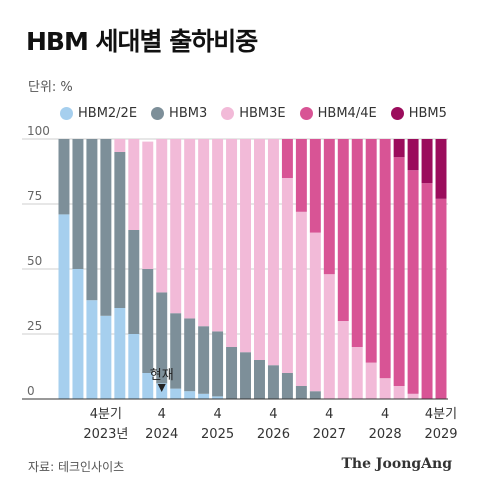 Image resolution: width=480 pixels, height=494 pixels. Describe the element at coordinates (262, 113) in the screenshot. I see `legend-label: HBM3E` at that location.